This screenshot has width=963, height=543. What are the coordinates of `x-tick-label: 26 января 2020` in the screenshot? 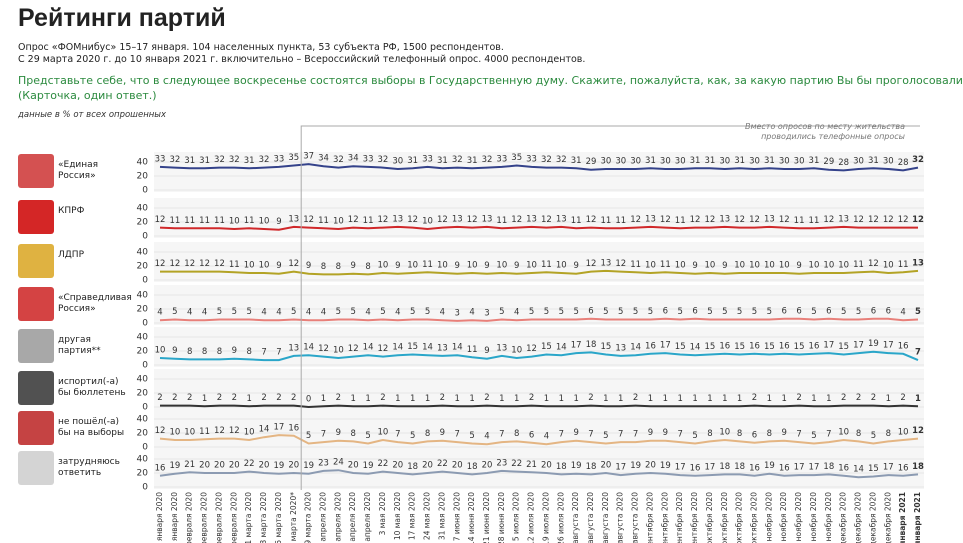 It's located at (174, 517).